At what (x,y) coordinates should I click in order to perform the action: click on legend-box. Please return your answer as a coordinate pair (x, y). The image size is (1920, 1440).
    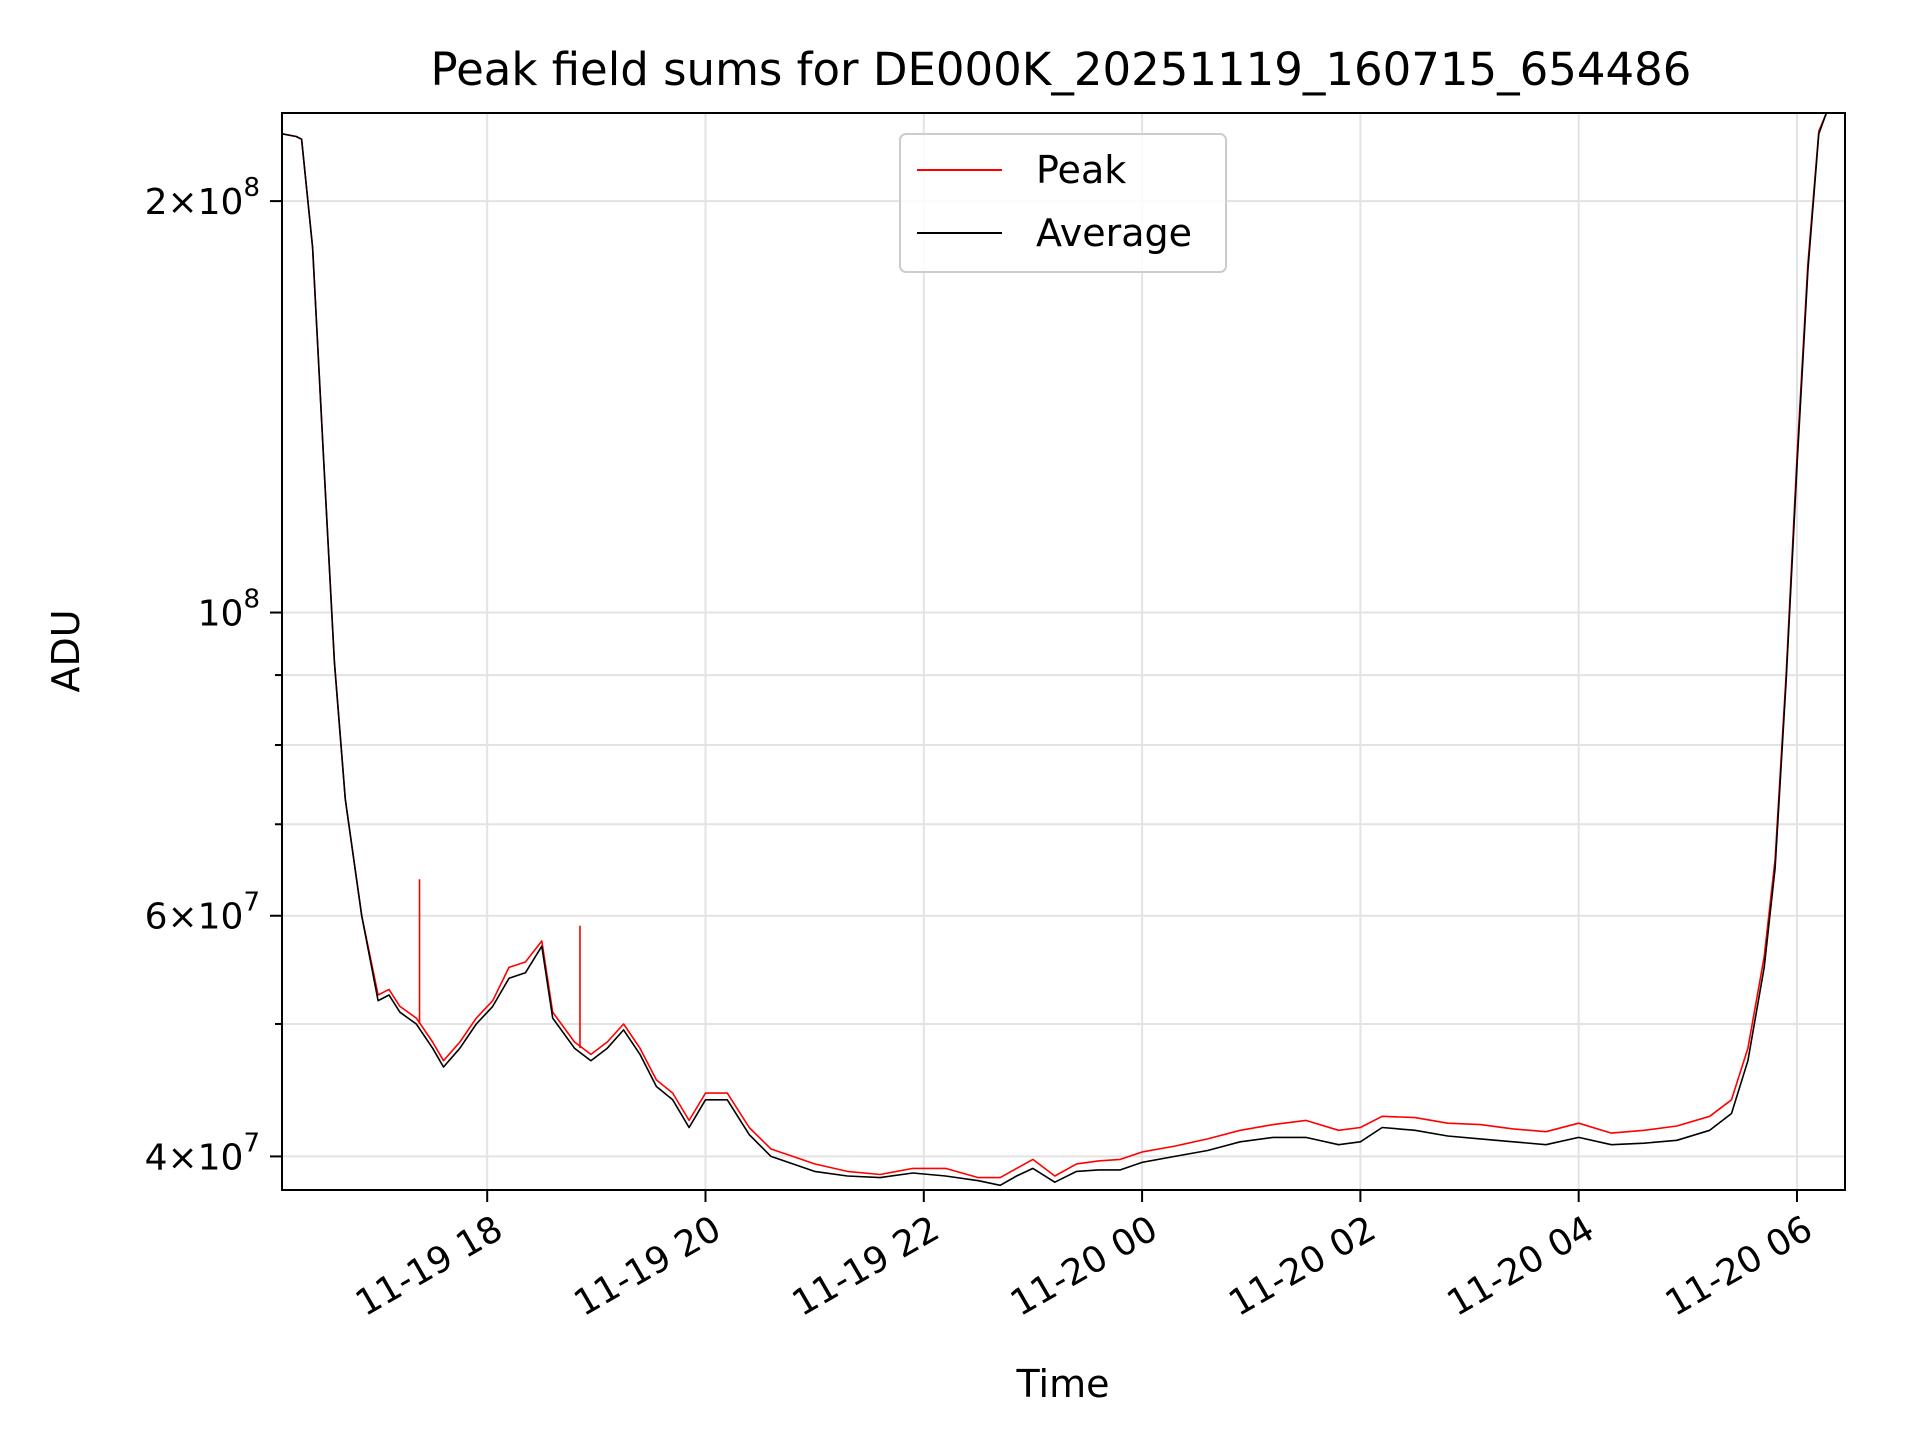
    Looking at the image, I should click on (1063, 203).